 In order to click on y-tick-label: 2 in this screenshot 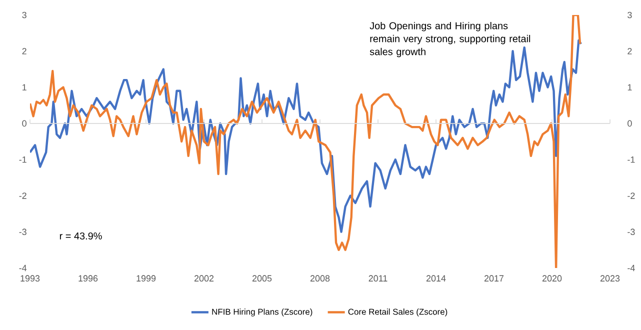, I will do `click(24, 51)`.